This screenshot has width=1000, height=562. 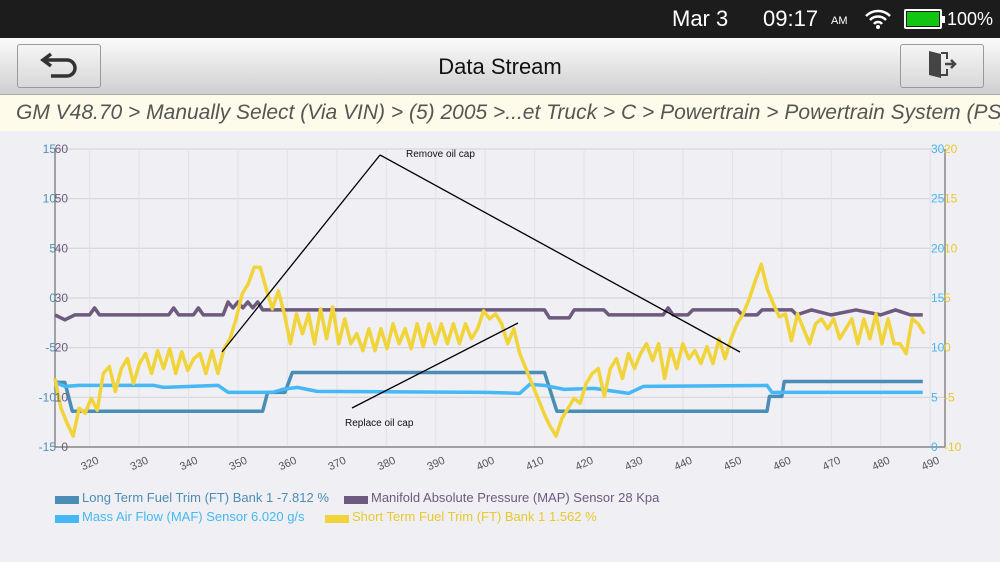 What do you see at coordinates (337, 464) in the screenshot?
I see `x-tick-label: 370` at bounding box center [337, 464].